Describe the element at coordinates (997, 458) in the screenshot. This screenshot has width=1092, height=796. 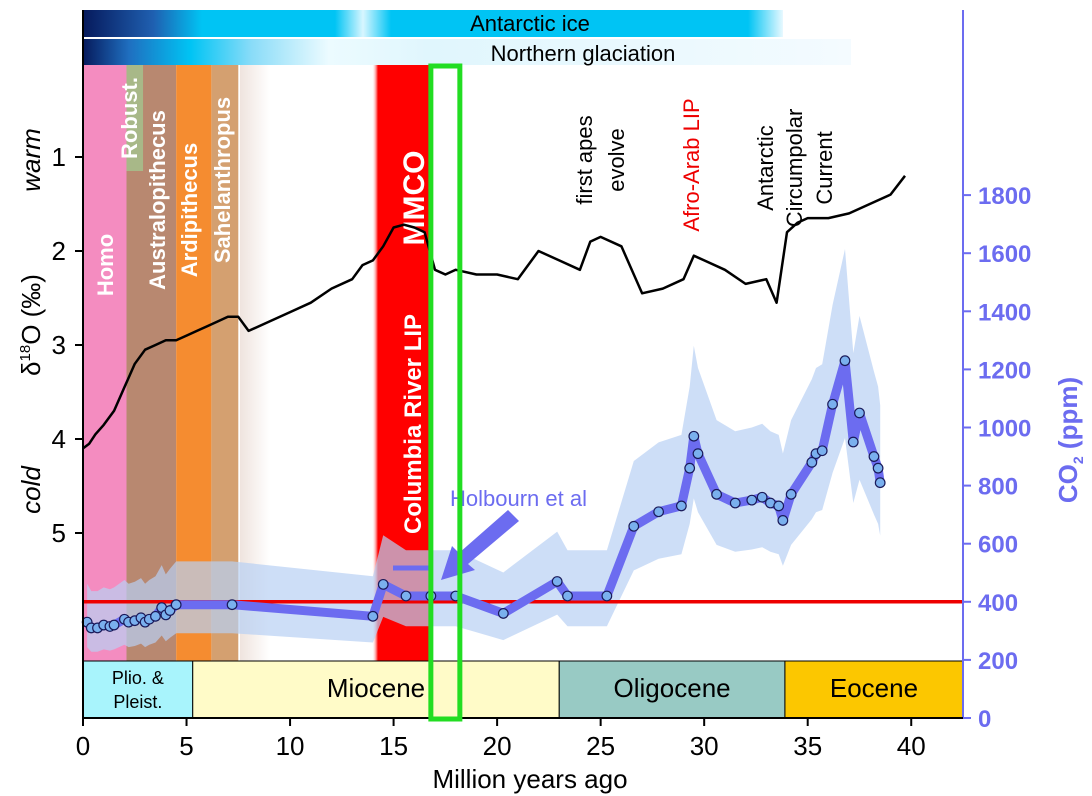
I see `right-axis-ticks: 0 200 400 600 800 1000 1200 1400 1600 1800` at that location.